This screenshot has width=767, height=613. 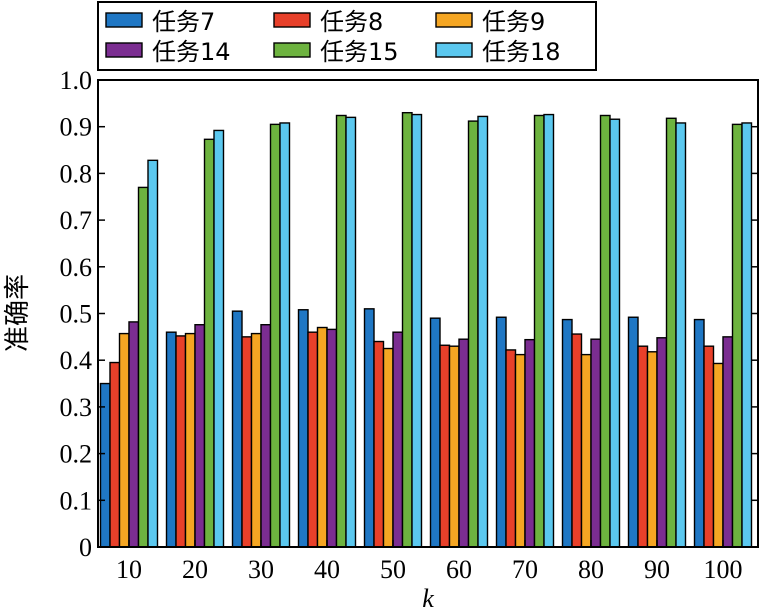 What do you see at coordinates (76, 454) in the screenshot?
I see `y-tick-label: 0.2` at bounding box center [76, 454].